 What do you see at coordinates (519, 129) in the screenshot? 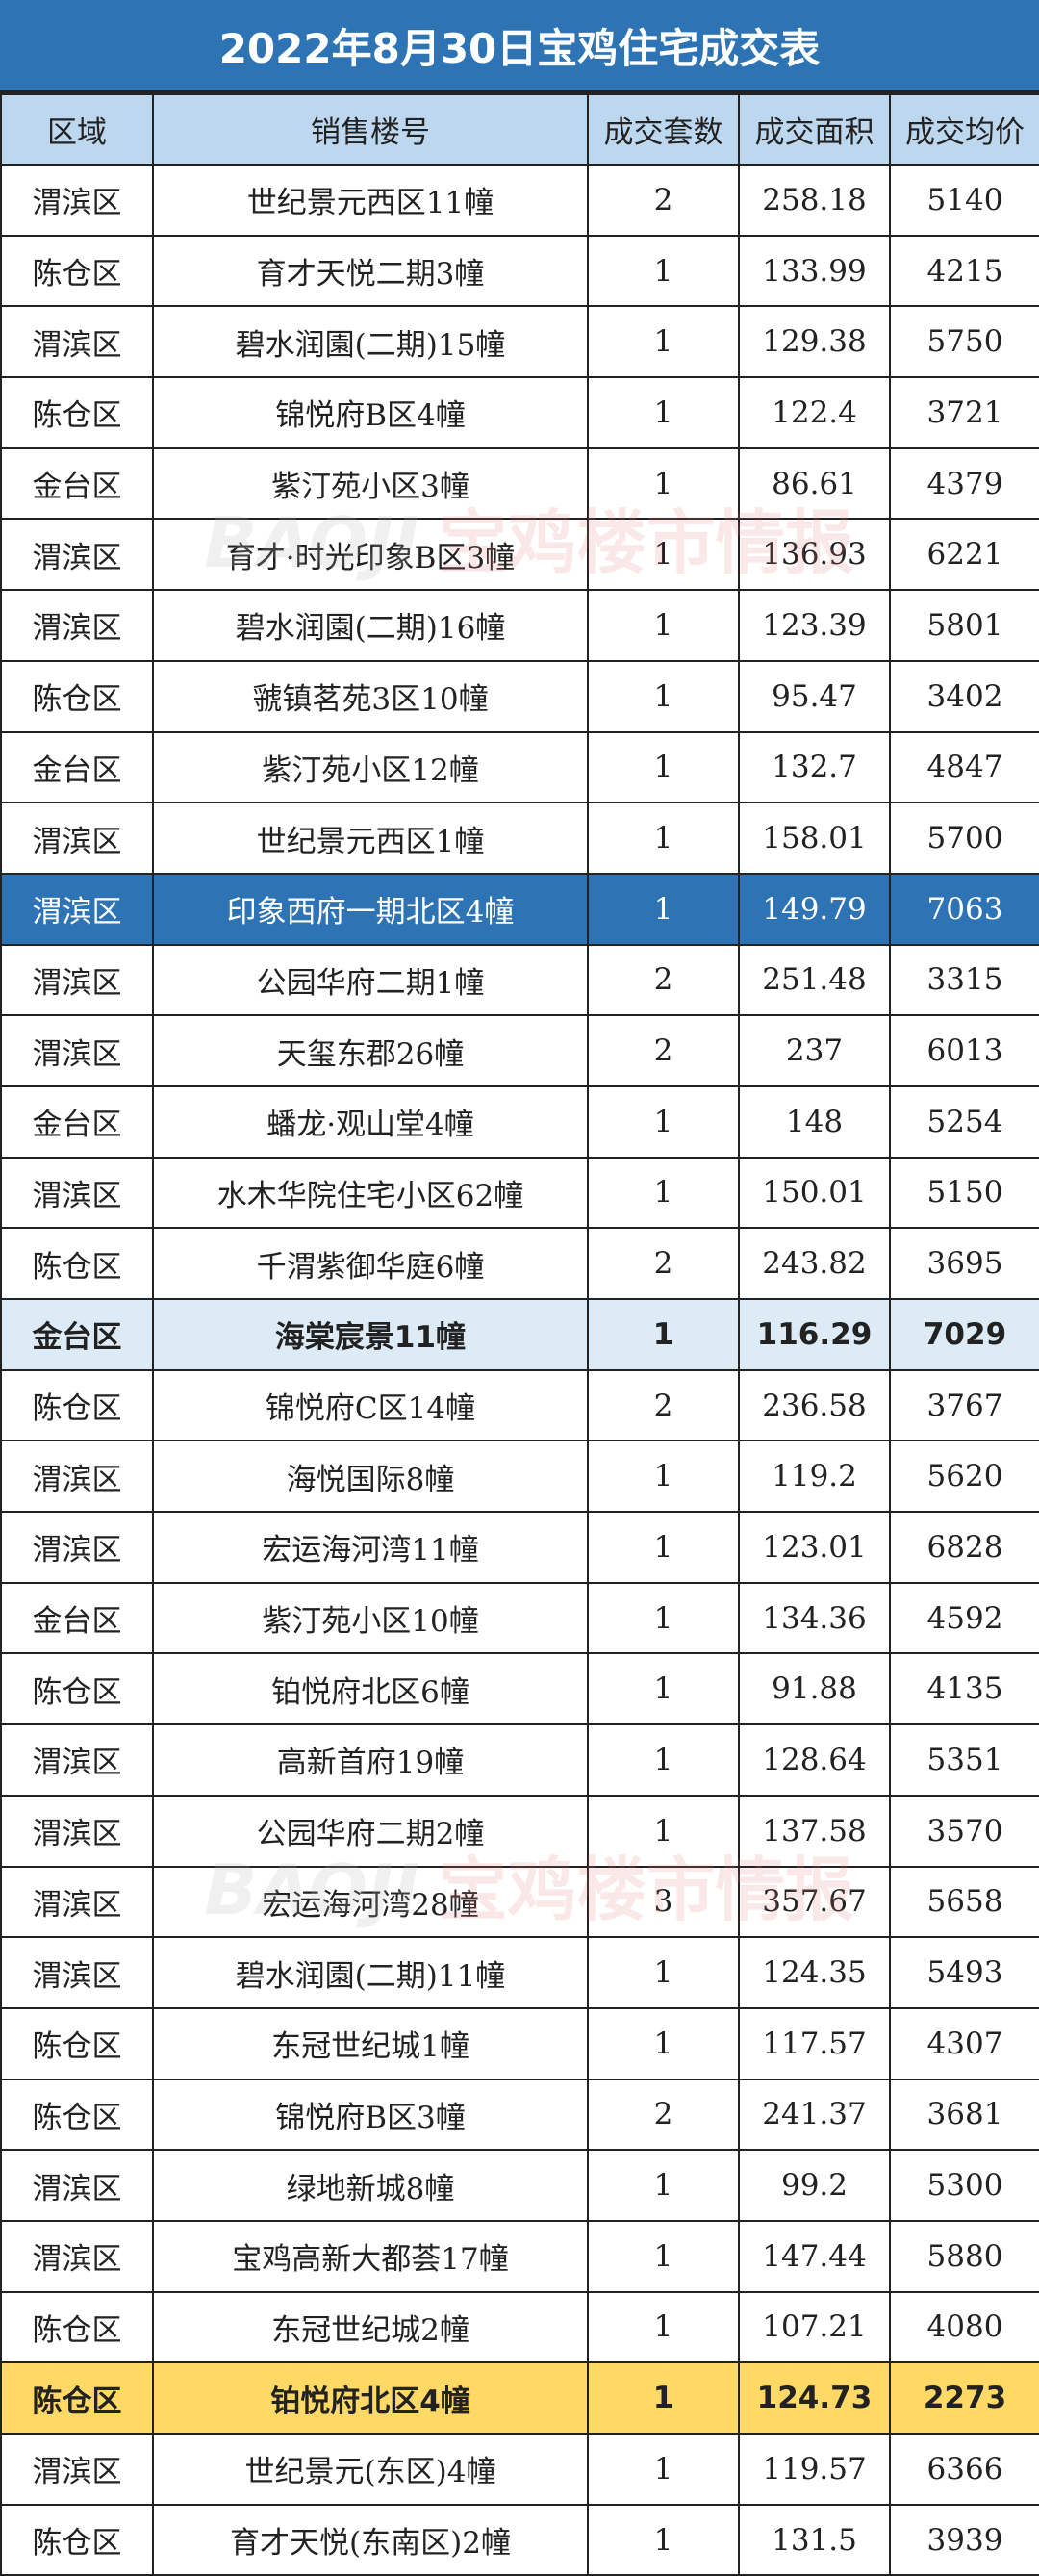
I see `table-header-row: 区域 销售楼号 成交套数 成交面积 成交均价` at bounding box center [519, 129].